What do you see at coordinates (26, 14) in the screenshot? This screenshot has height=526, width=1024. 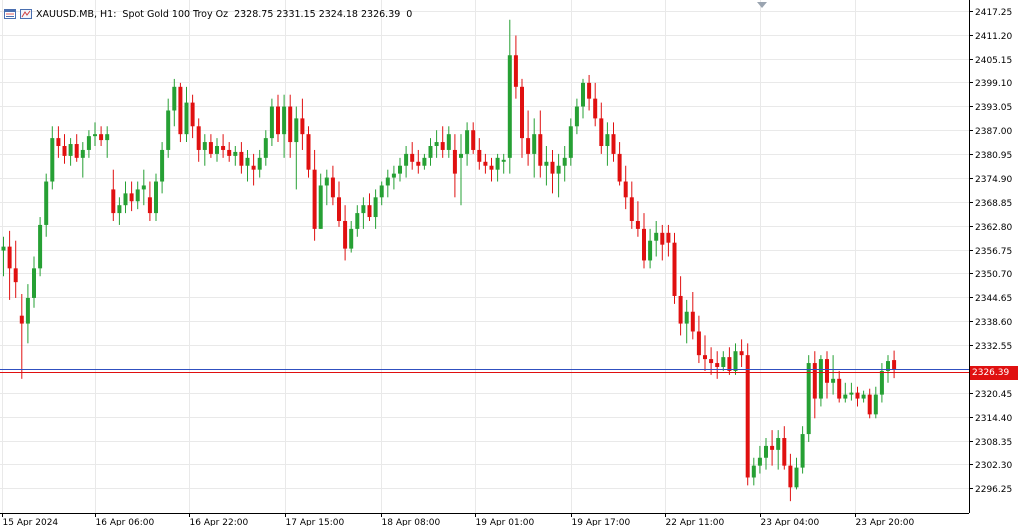 I see `indicator-icon` at bounding box center [26, 14].